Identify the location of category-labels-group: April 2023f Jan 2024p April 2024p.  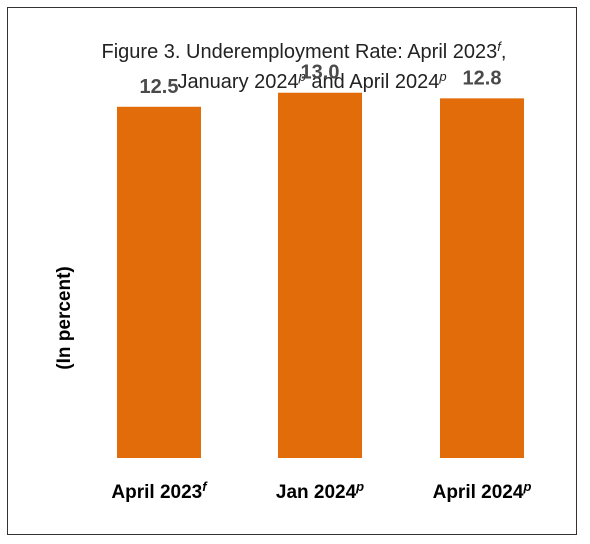
(321, 491).